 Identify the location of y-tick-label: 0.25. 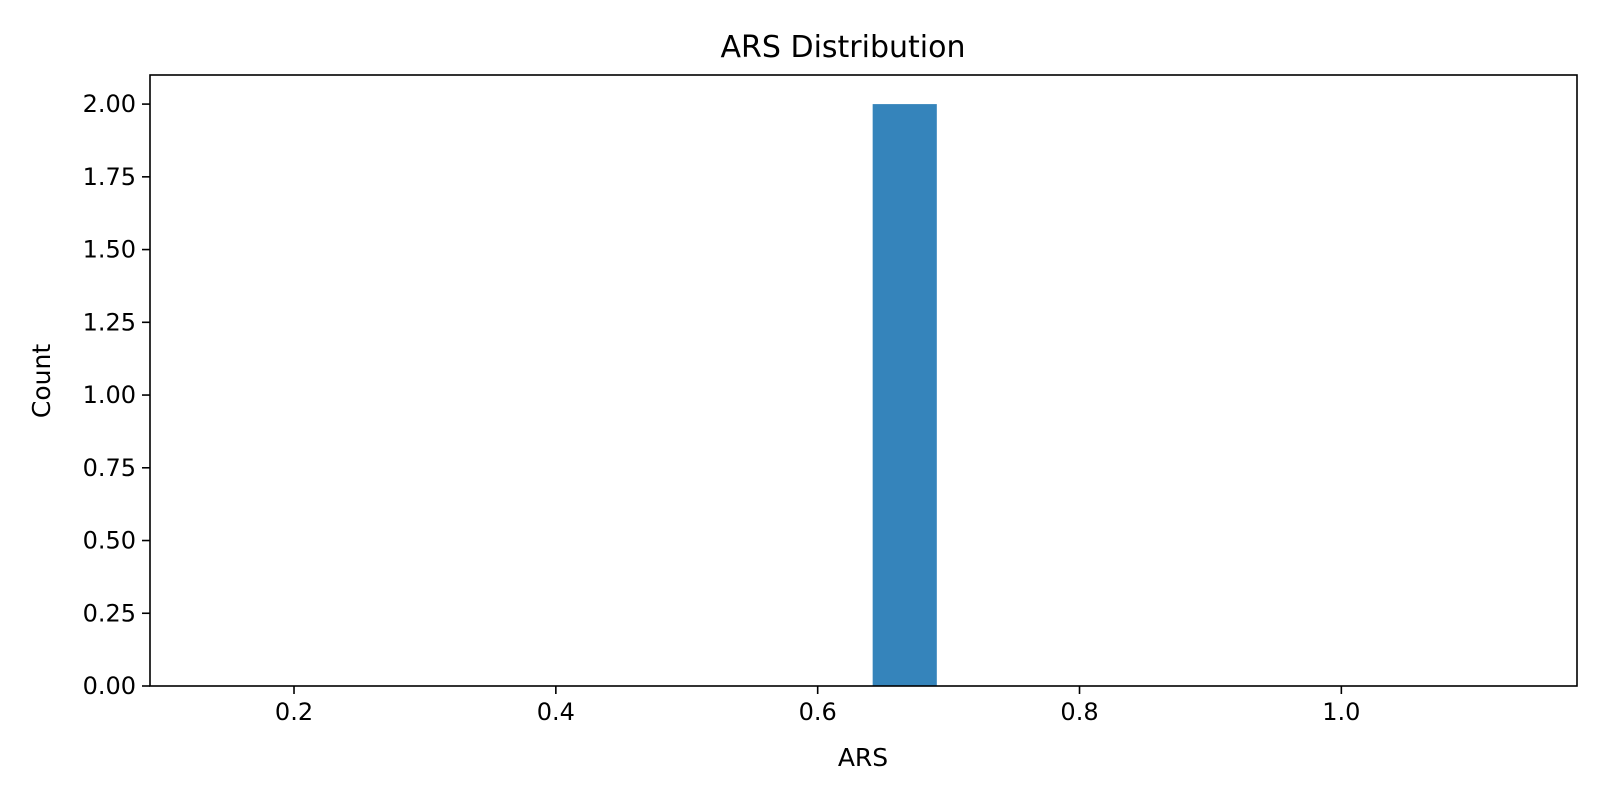
(109, 613).